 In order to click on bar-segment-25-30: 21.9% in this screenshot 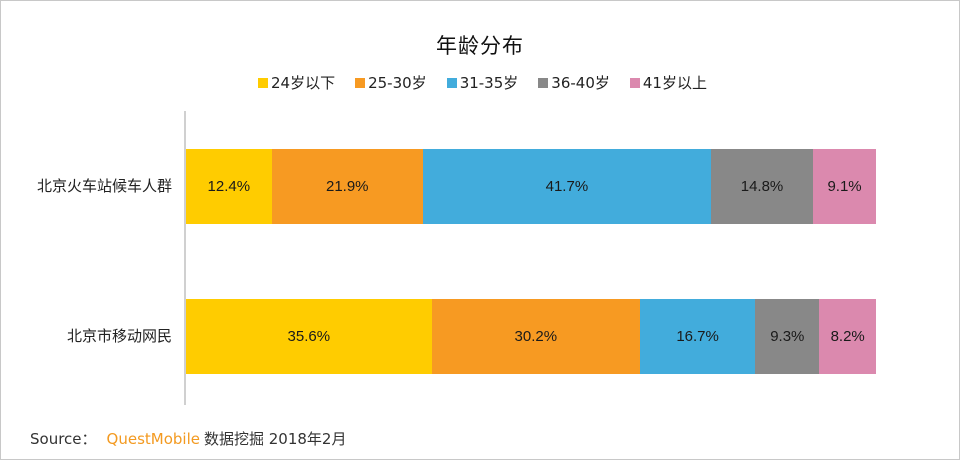, I will do `click(347, 186)`.